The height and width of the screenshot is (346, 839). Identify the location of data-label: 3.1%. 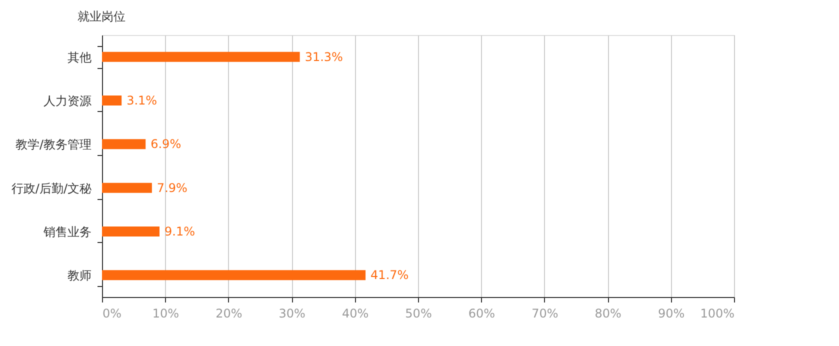
(142, 101).